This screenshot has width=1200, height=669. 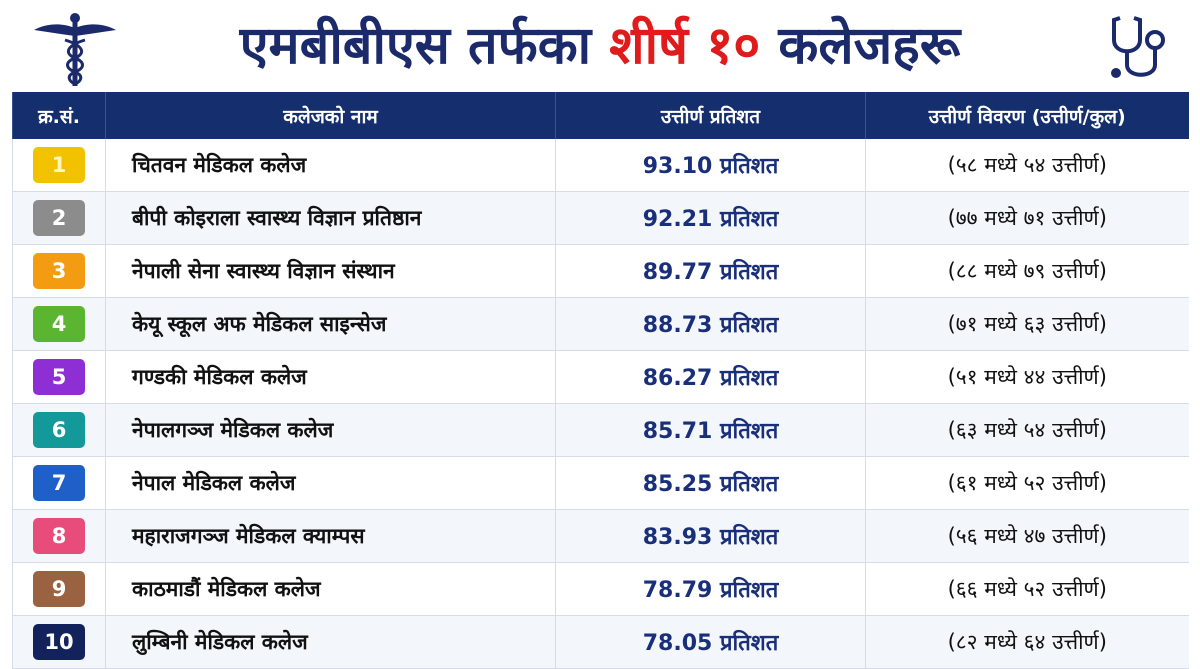 I want to click on rank-cell: 10, so click(x=59, y=642).